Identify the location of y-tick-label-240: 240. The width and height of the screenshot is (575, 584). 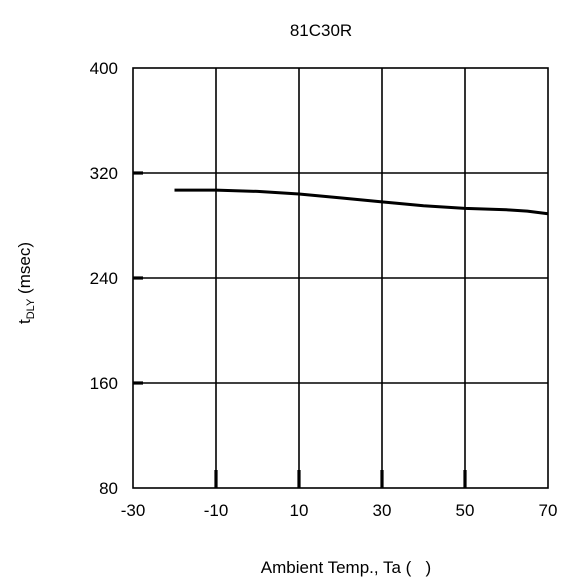
(104, 278).